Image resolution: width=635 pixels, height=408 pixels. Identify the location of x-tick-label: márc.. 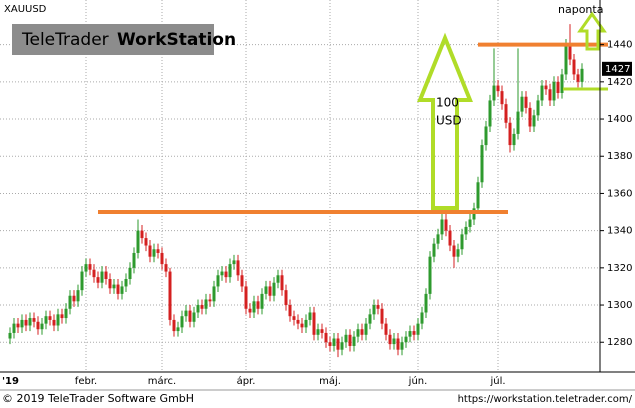
(162, 381).